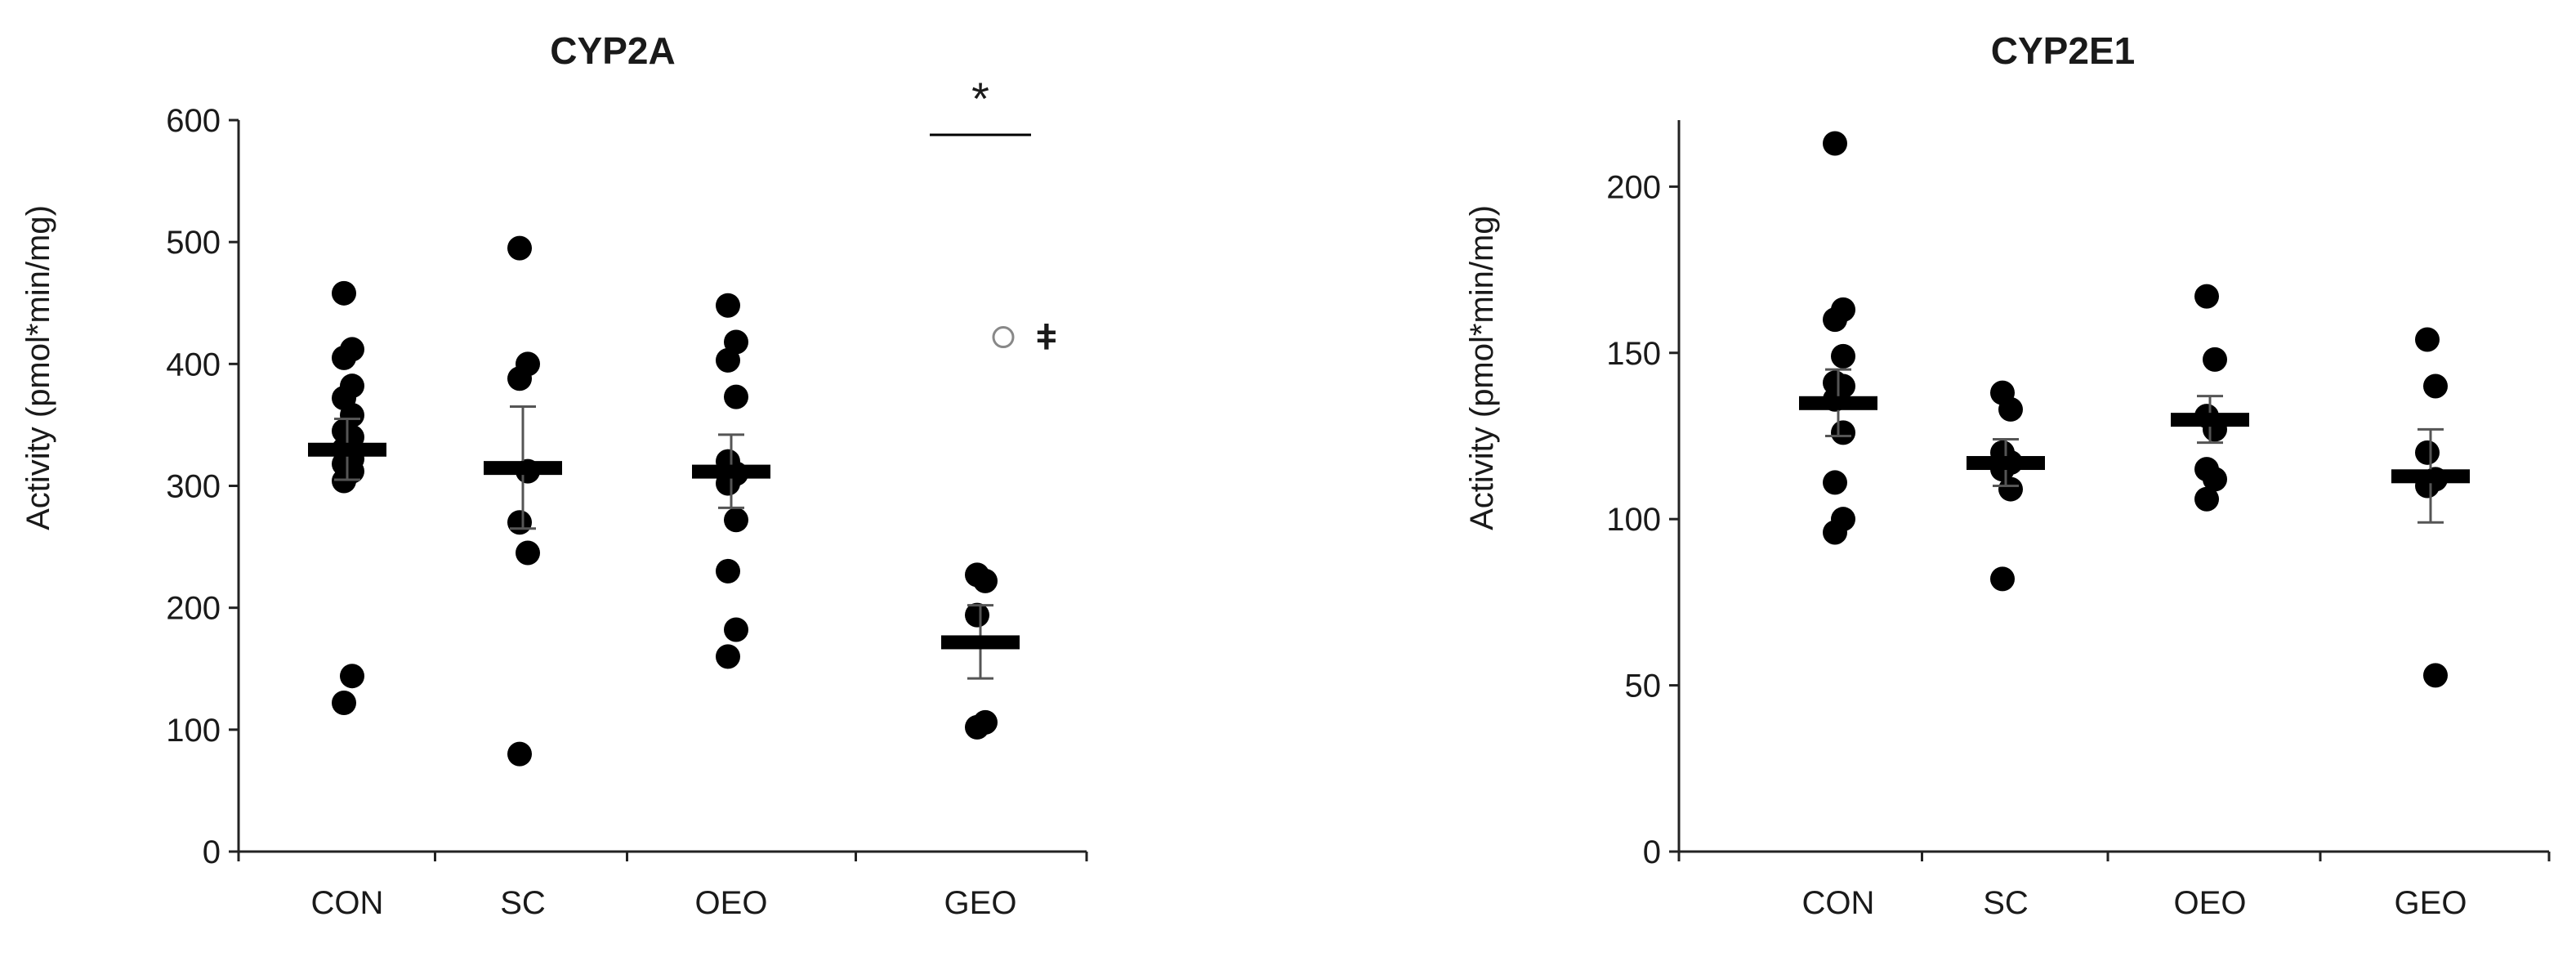 Image resolution: width=2576 pixels, height=957 pixels. I want to click on y-tick-label: 50, so click(1643, 686).